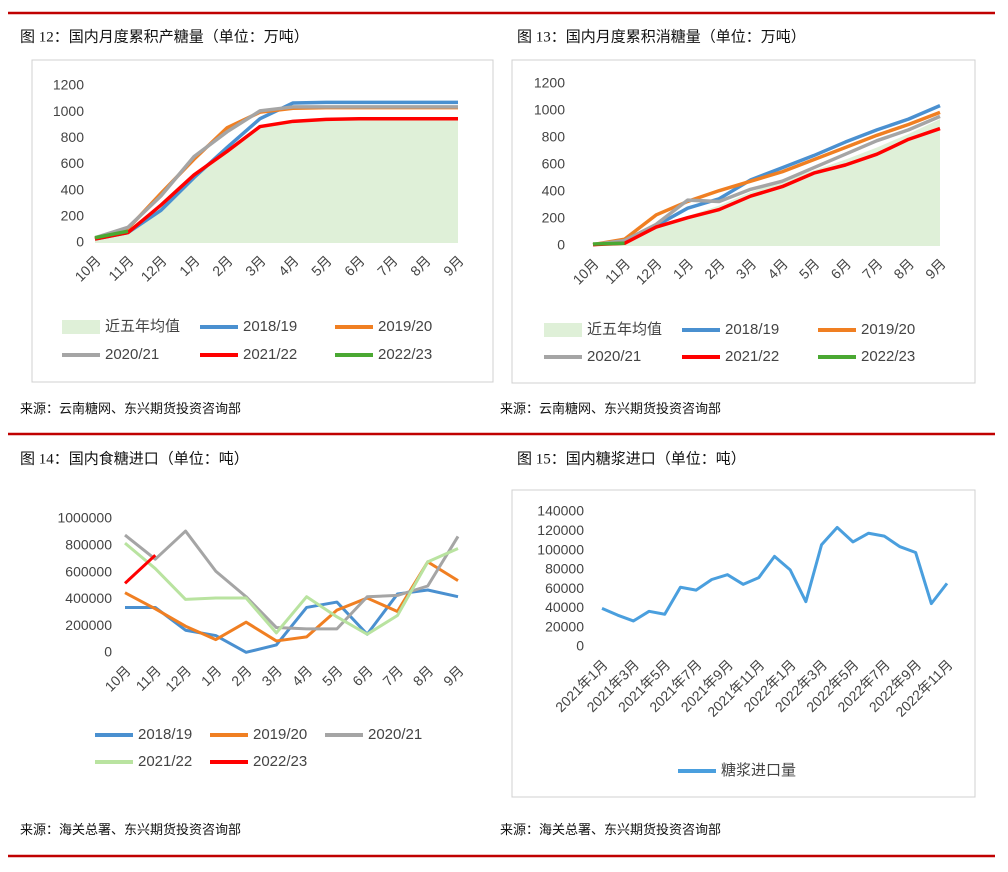  What do you see at coordinates (84, 518) in the screenshot?
I see `y-tick-label: 1000000` at bounding box center [84, 518].